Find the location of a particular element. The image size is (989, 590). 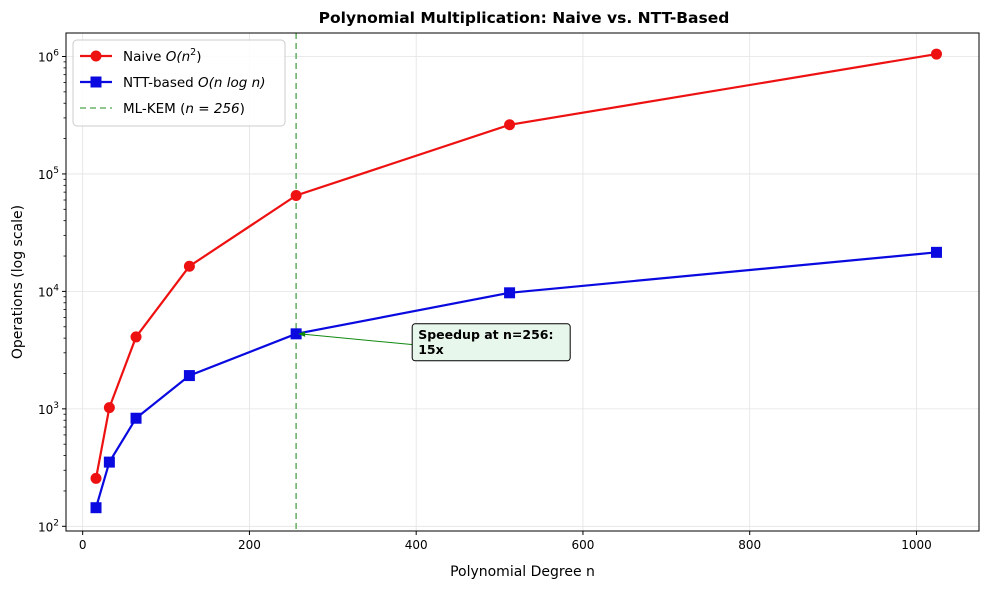

x-tick-label: 400 is located at coordinates (416, 545).